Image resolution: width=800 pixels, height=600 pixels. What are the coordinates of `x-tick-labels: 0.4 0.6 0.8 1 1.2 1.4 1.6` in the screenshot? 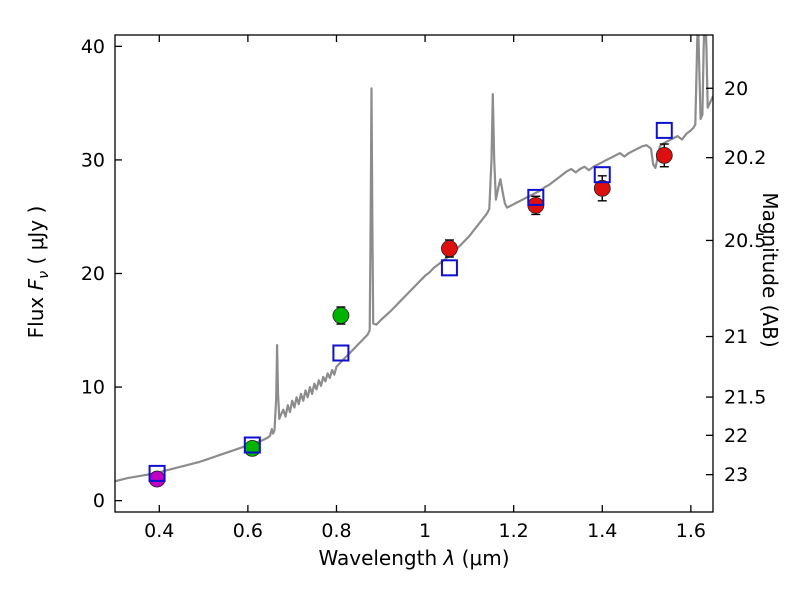 It's located at (425, 531).